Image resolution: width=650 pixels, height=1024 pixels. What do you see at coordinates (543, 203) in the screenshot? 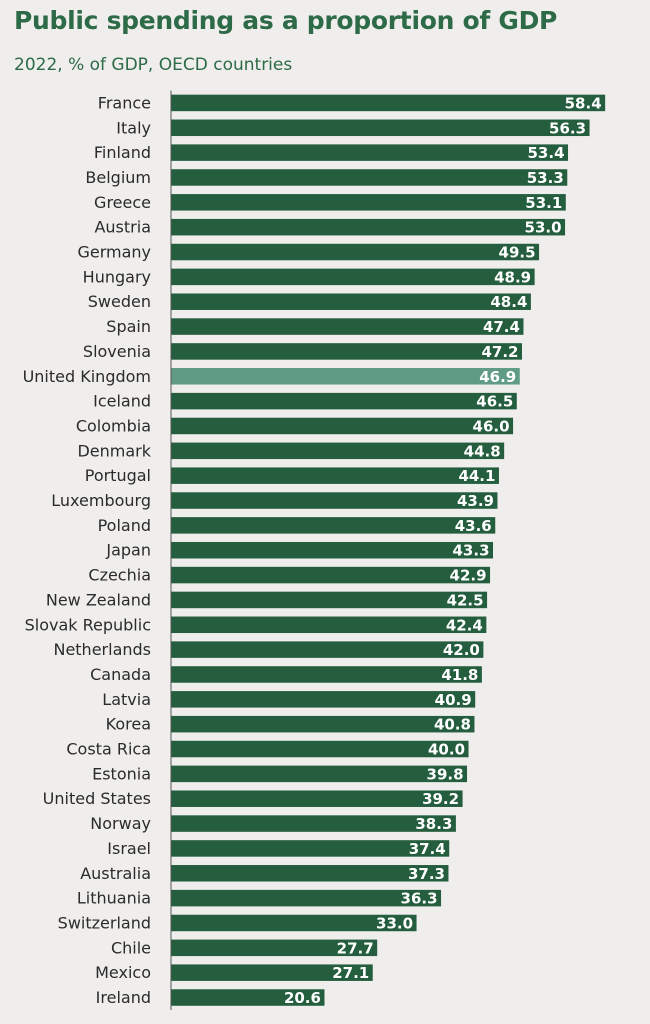
I see `value-label-greece: 53.1` at bounding box center [543, 203].